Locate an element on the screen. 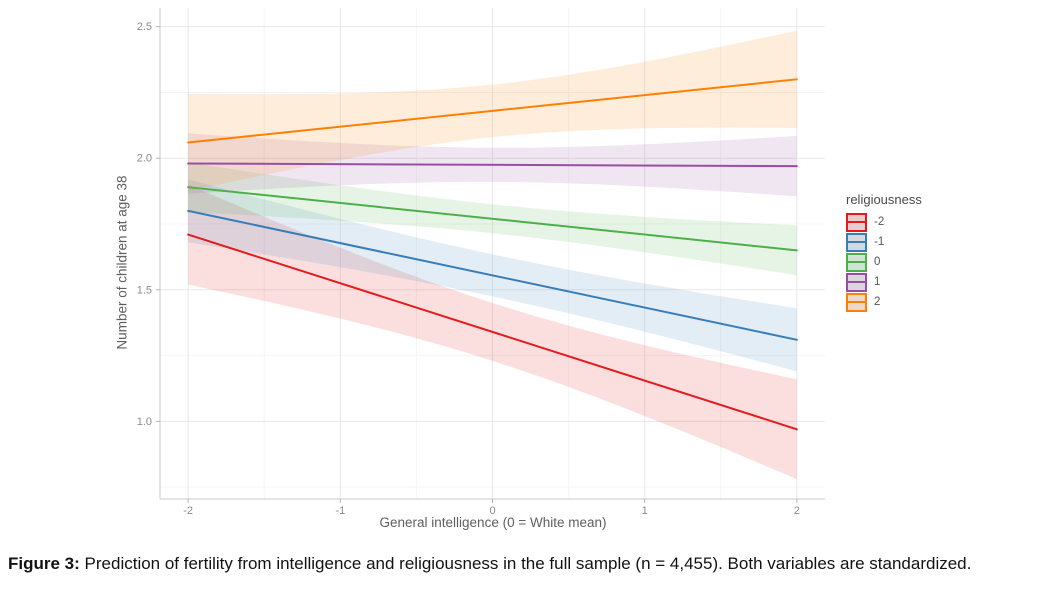  x-axis-title: General intelligence (0 = White mean) is located at coordinates (493, 522).